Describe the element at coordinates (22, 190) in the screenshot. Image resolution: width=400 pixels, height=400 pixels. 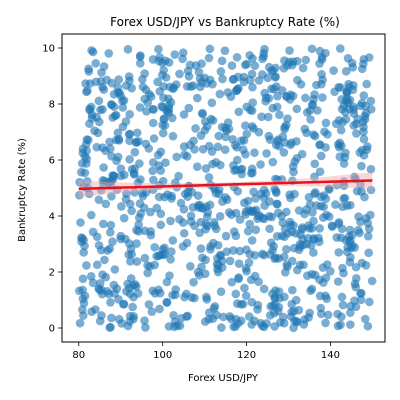
I see `y-axis-title: Bankruptcy Rate (%)` at that location.